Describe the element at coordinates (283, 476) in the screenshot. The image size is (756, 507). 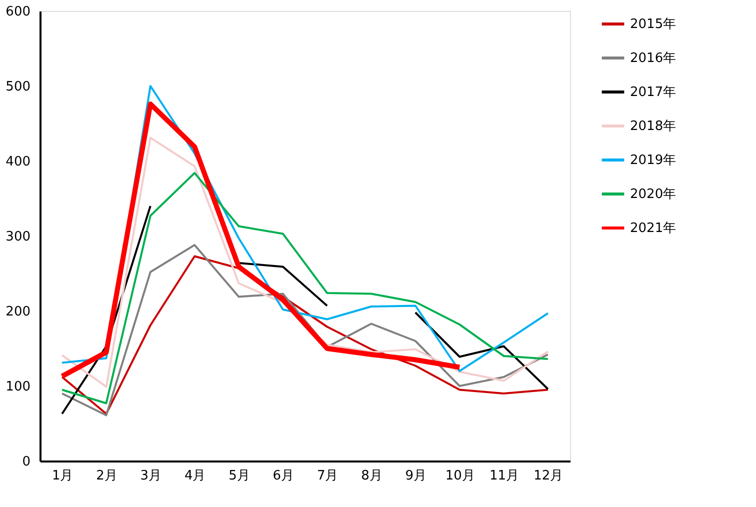
I see `x-tick-label: 6月` at that location.